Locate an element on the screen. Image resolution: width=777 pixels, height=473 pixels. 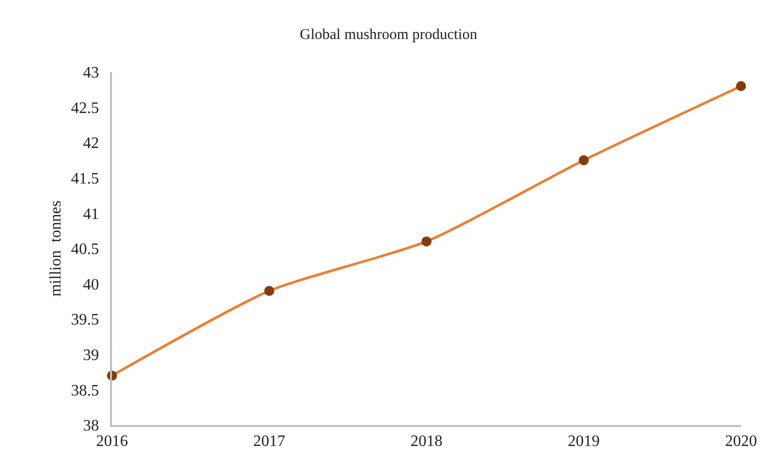
x-tick-label: 2017 is located at coordinates (269, 441).